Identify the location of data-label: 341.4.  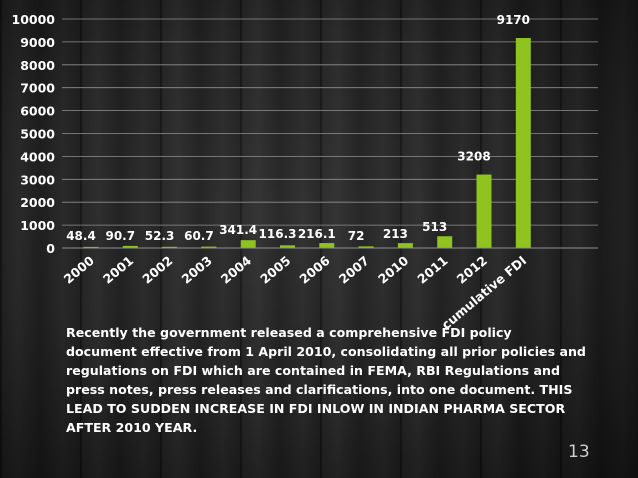
(238, 230).